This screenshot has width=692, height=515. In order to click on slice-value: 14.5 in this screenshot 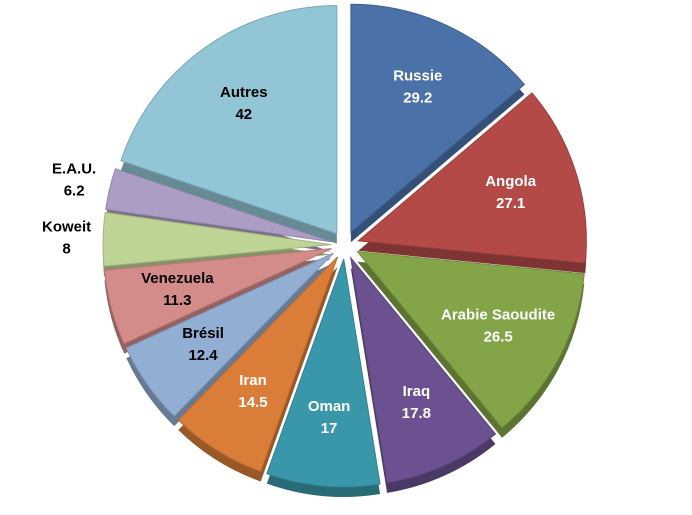, I will do `click(252, 402)`.